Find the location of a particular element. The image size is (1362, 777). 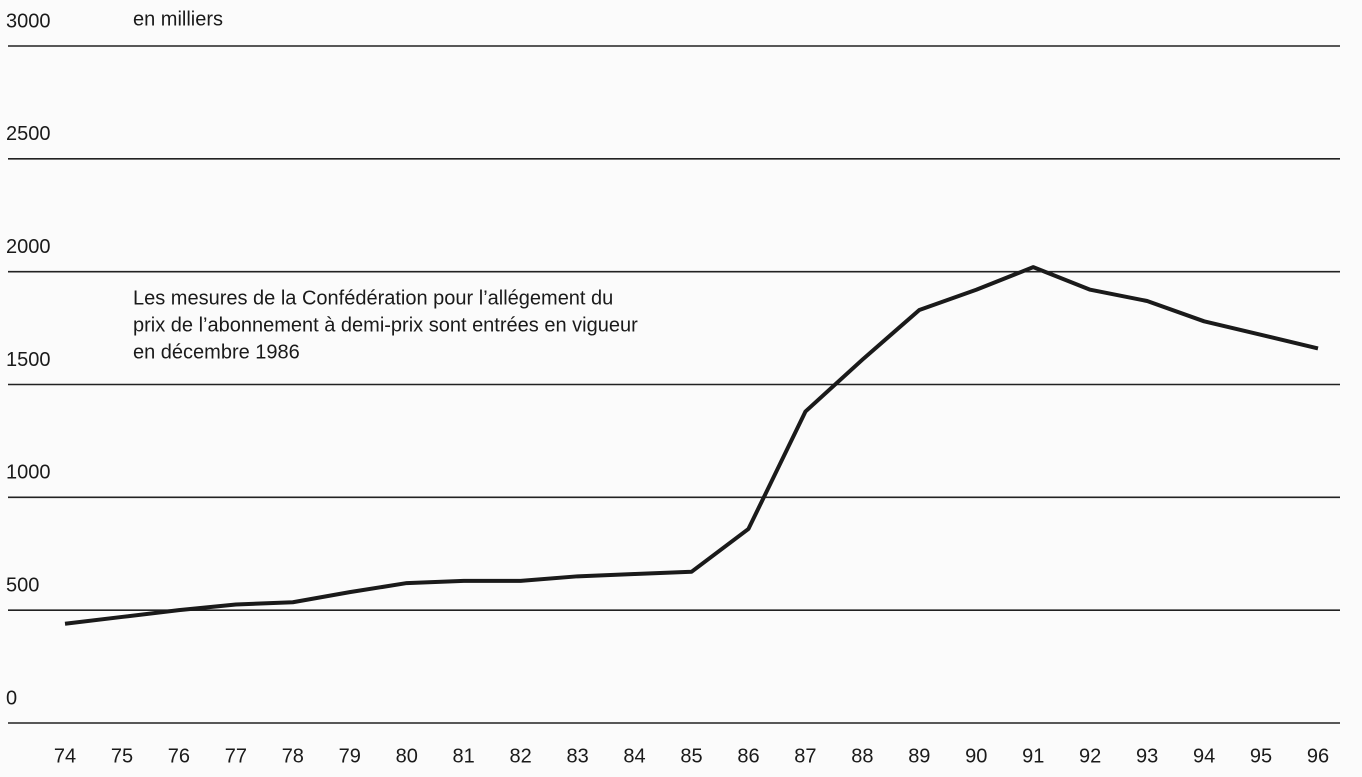

x-tick-label: 92 is located at coordinates (1090, 756).